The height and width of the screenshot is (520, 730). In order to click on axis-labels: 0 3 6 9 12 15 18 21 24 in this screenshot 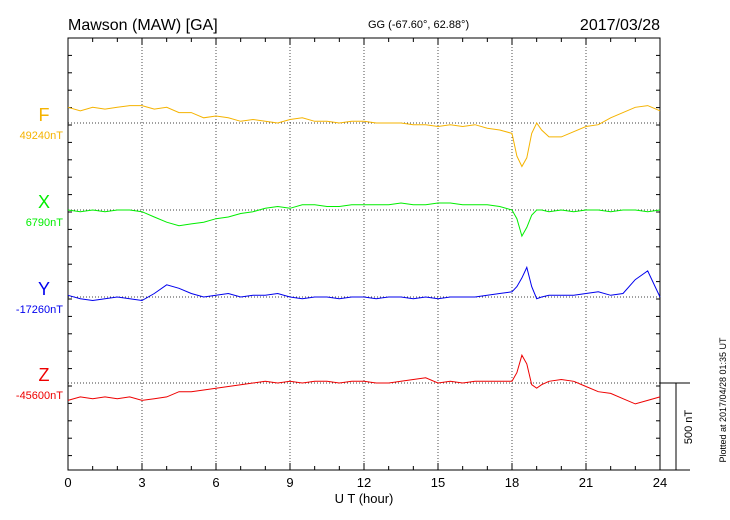, I will do `click(365, 482)`.